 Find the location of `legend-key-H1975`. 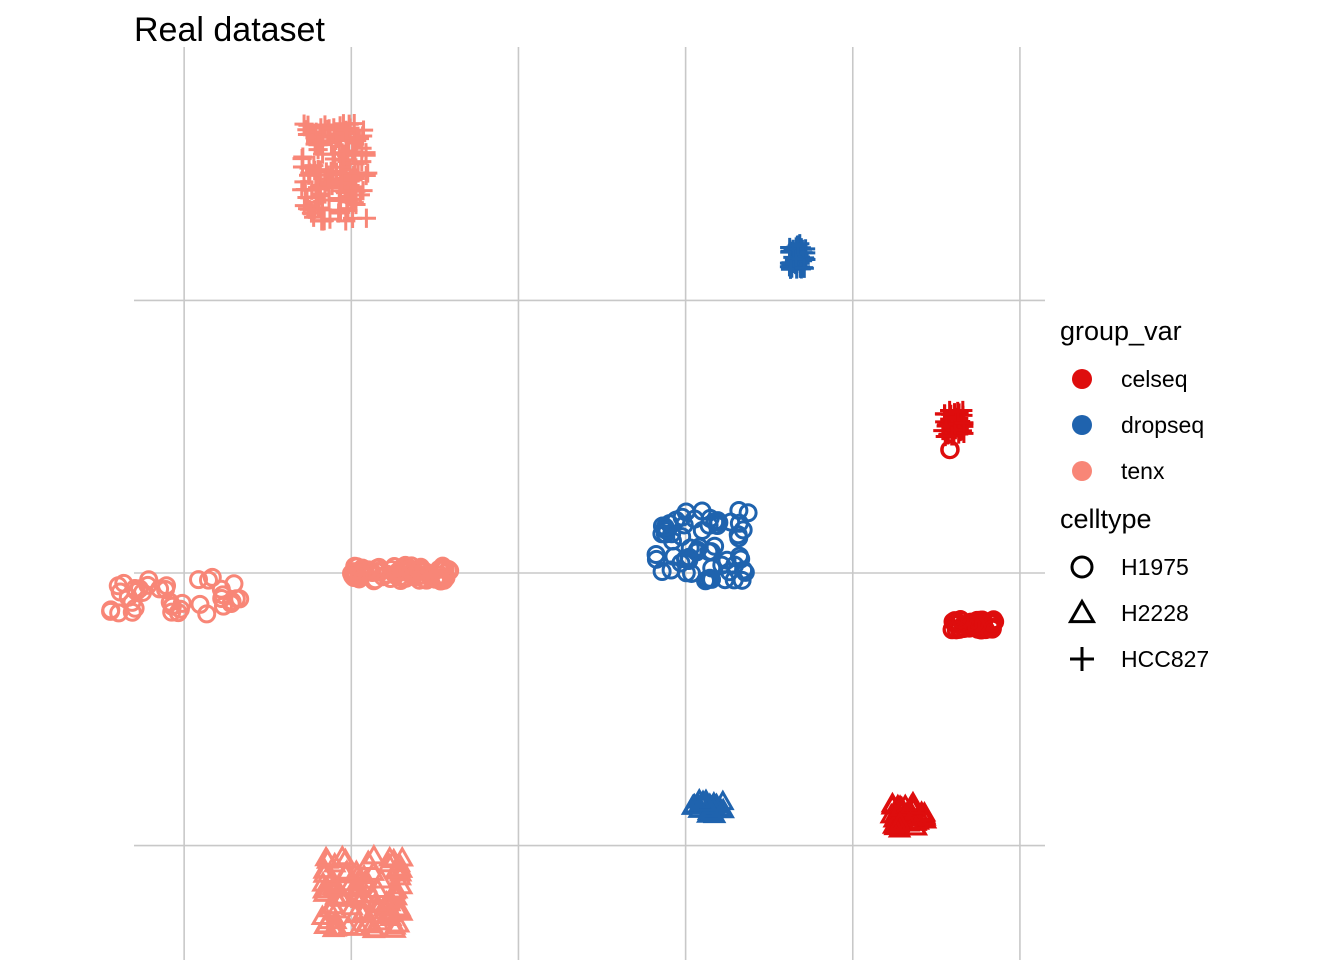

legend-key-H1975 is located at coordinates (1082, 567).